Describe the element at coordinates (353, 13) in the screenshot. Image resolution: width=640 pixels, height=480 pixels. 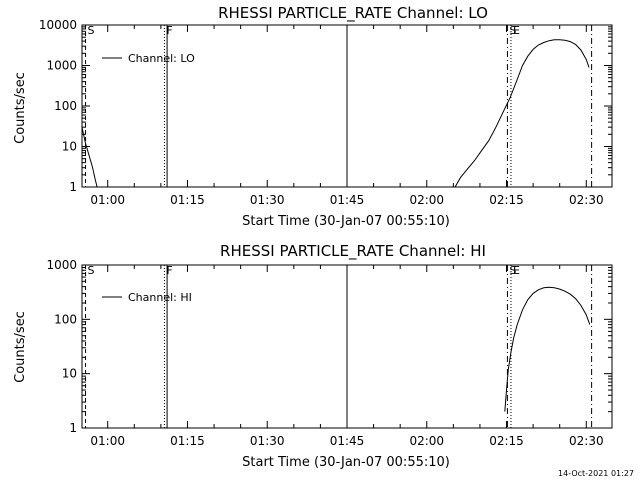
I see `lo-chart-title: RHESSI PARTICLE_RATE Channel: LO` at that location.